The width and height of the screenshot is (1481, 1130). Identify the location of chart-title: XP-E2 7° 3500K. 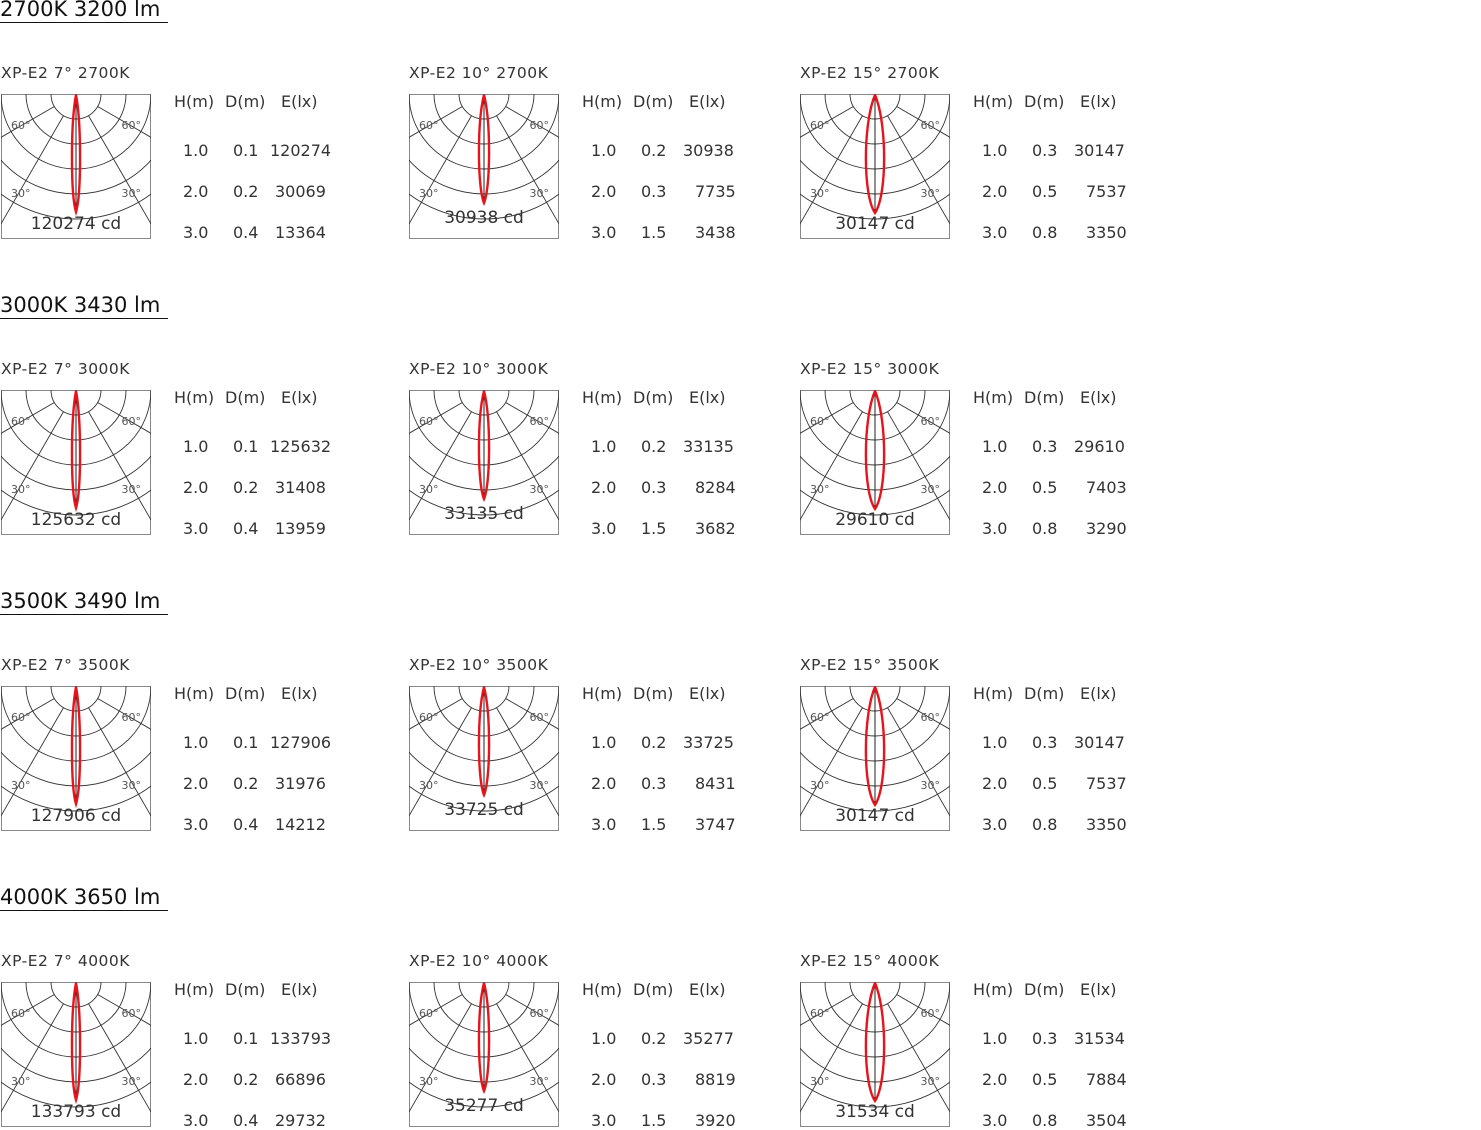
(65, 665).